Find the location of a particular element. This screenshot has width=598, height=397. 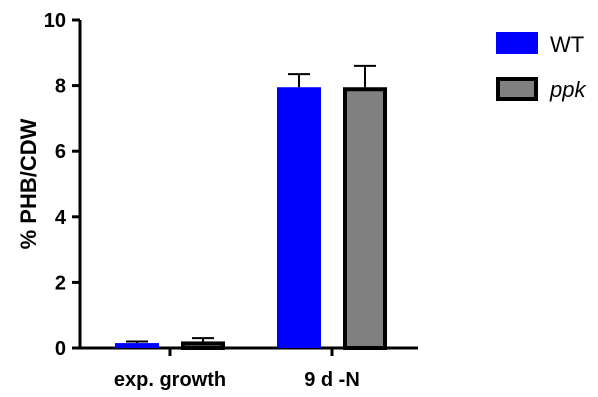

y-axis-title: % PHB/CDW is located at coordinates (28, 183).